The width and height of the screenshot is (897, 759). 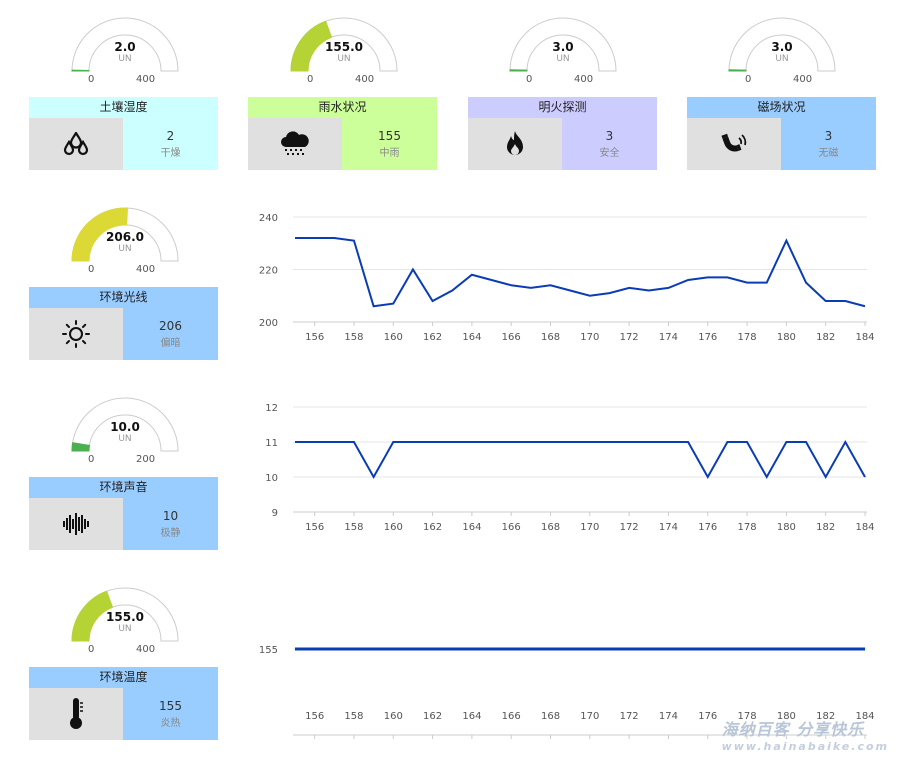 What do you see at coordinates (747, 527) in the screenshot?
I see `x-tick-label: 178` at bounding box center [747, 527].